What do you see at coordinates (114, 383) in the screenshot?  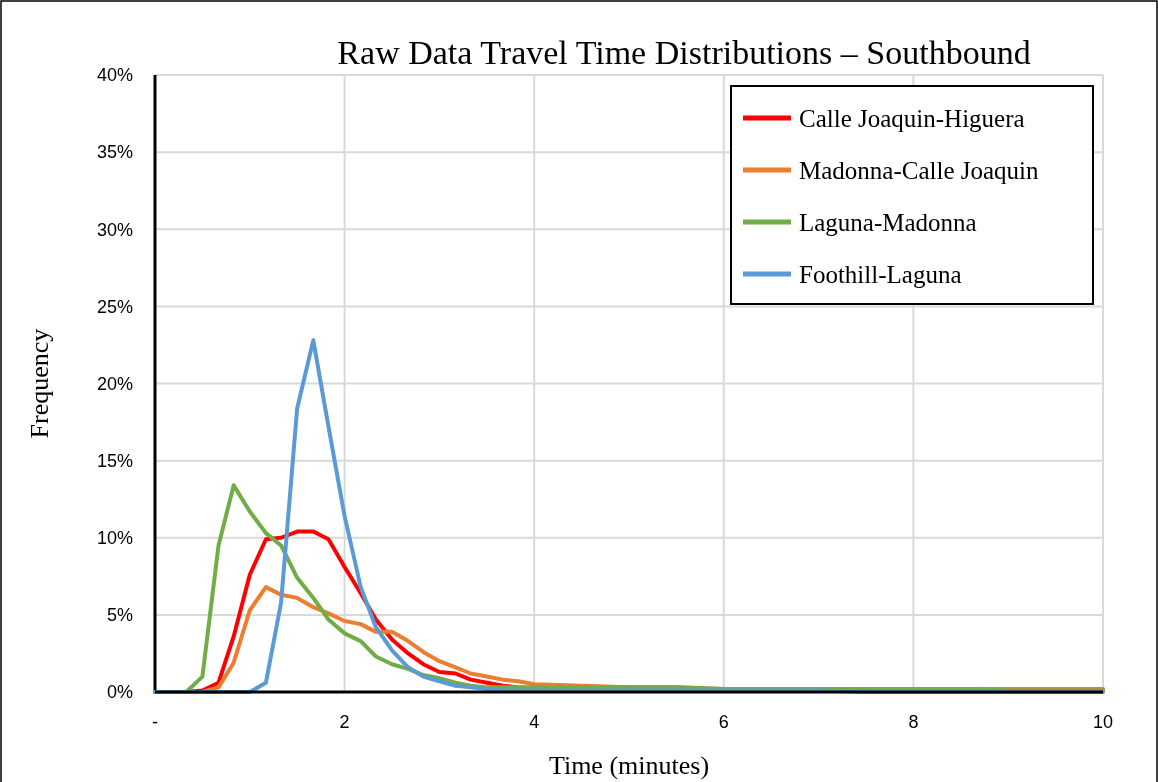 I see `y-tick-label: 20%` at bounding box center [114, 383].